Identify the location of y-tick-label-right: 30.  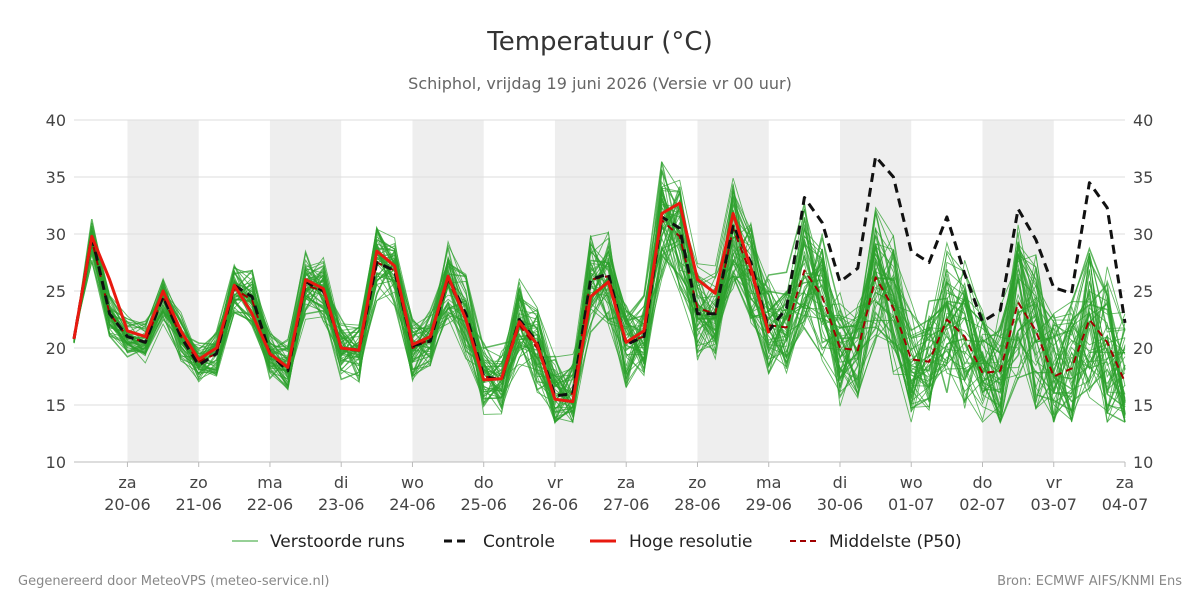
(1143, 234).